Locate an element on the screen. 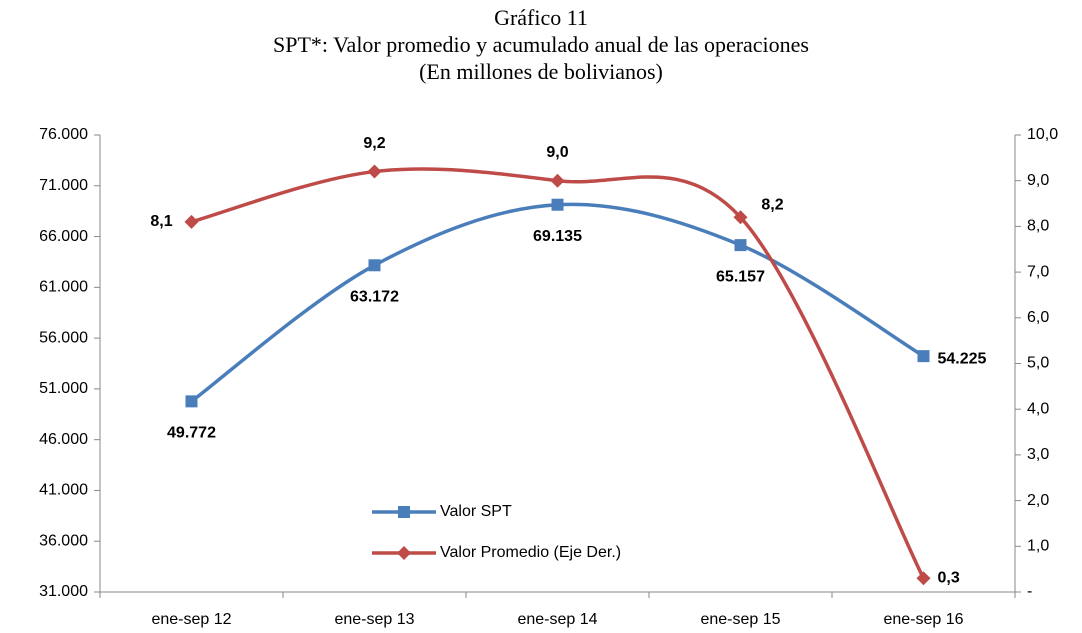 This screenshot has width=1082, height=633. data-label: 54.225 is located at coordinates (962, 358).